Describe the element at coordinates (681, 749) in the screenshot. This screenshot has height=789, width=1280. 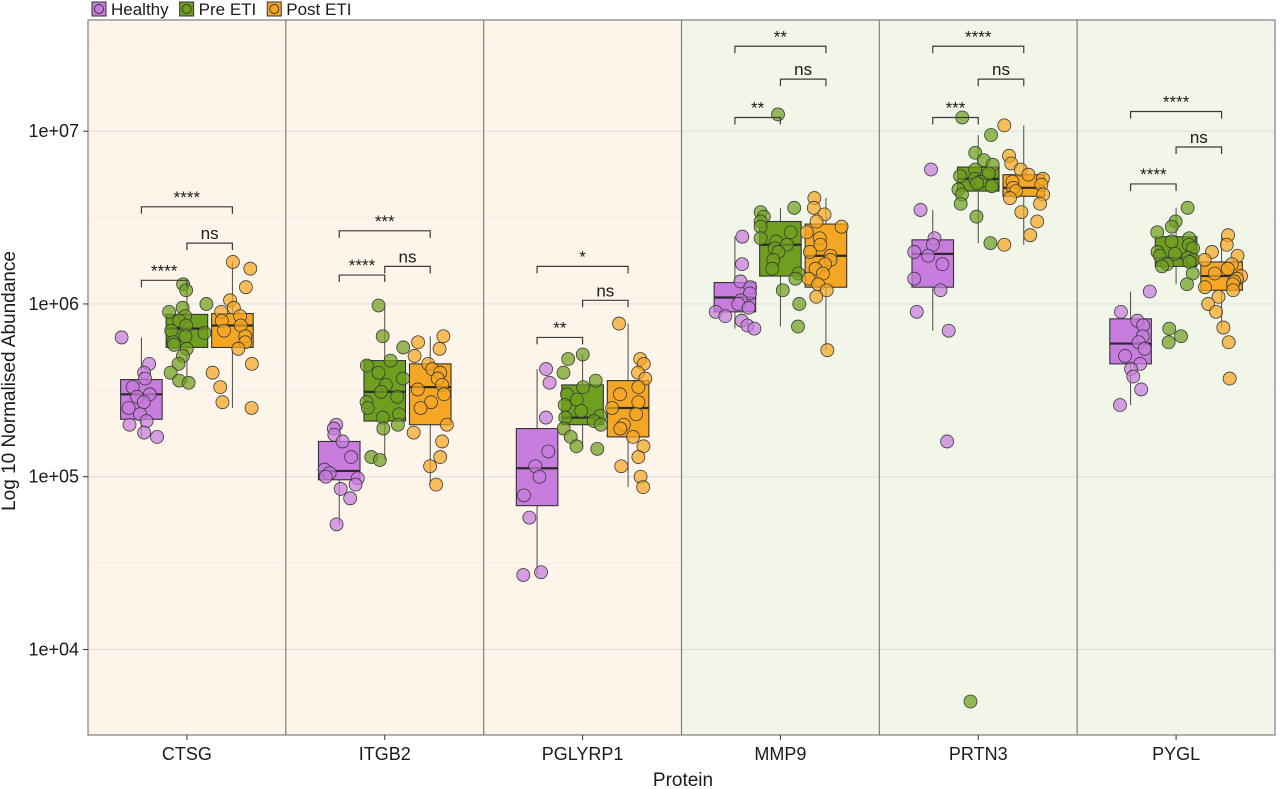
I see `x-axis: CTSG ITGB2 PGLYRP1 MMP9 PRTN3 PYGL` at that location.